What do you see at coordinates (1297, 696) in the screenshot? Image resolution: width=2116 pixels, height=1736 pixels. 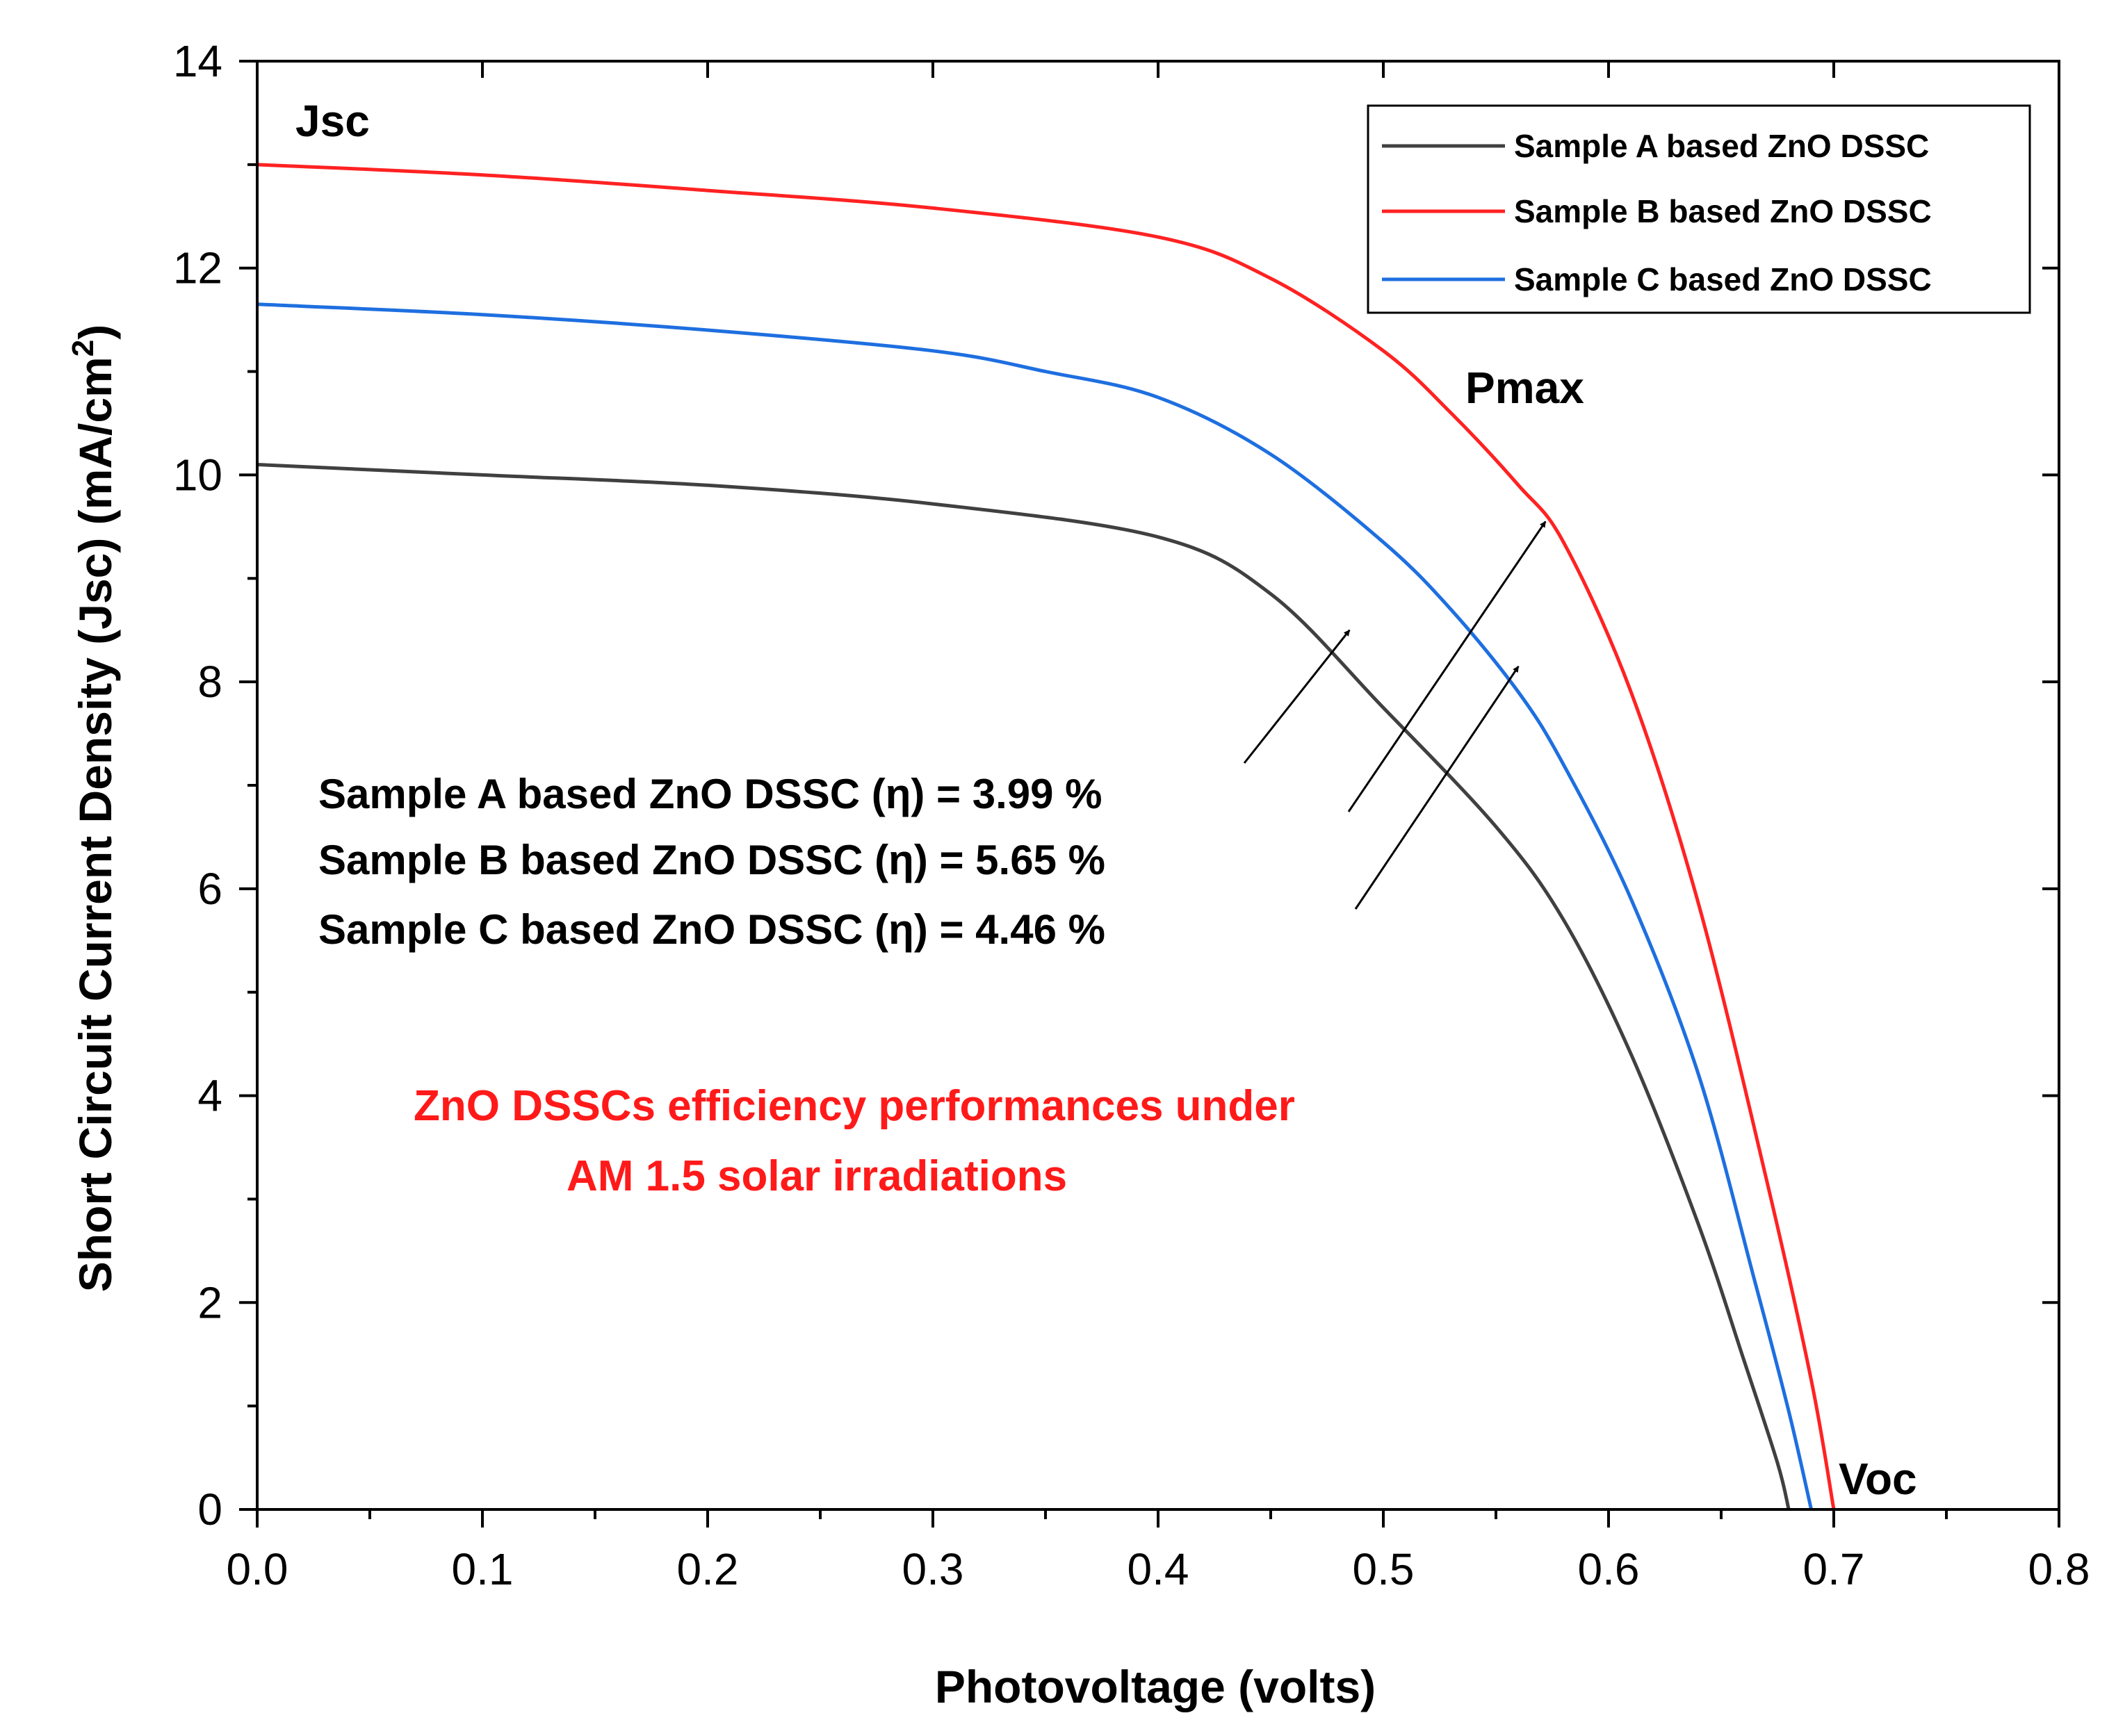 I see `arrow-sample-a` at bounding box center [1297, 696].